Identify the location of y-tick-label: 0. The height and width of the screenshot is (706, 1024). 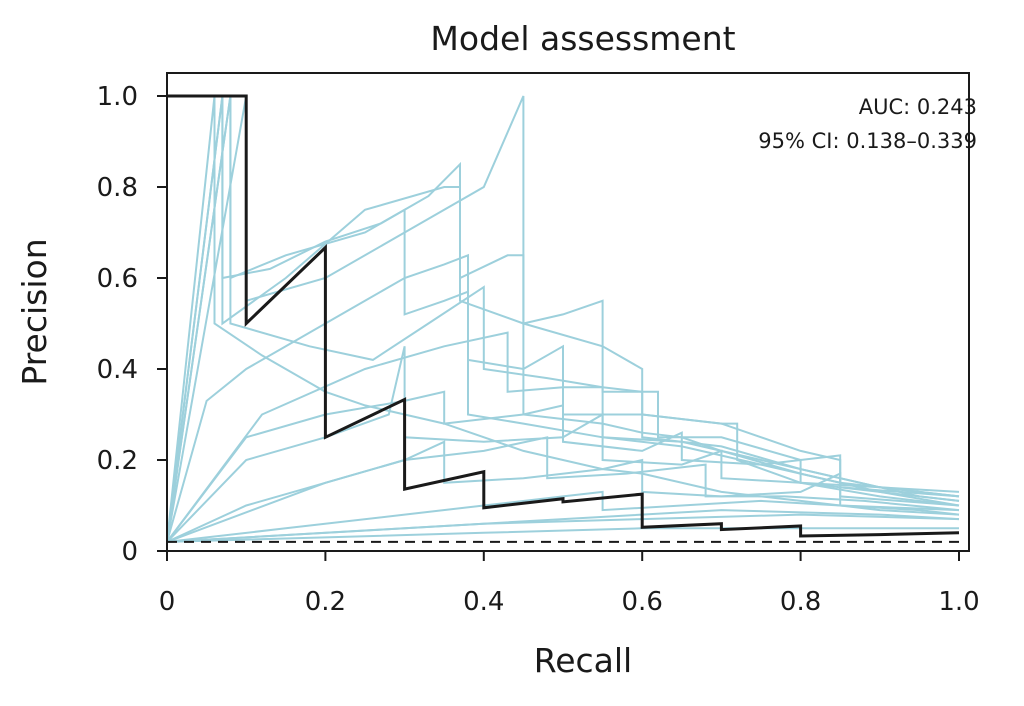
(129, 552).